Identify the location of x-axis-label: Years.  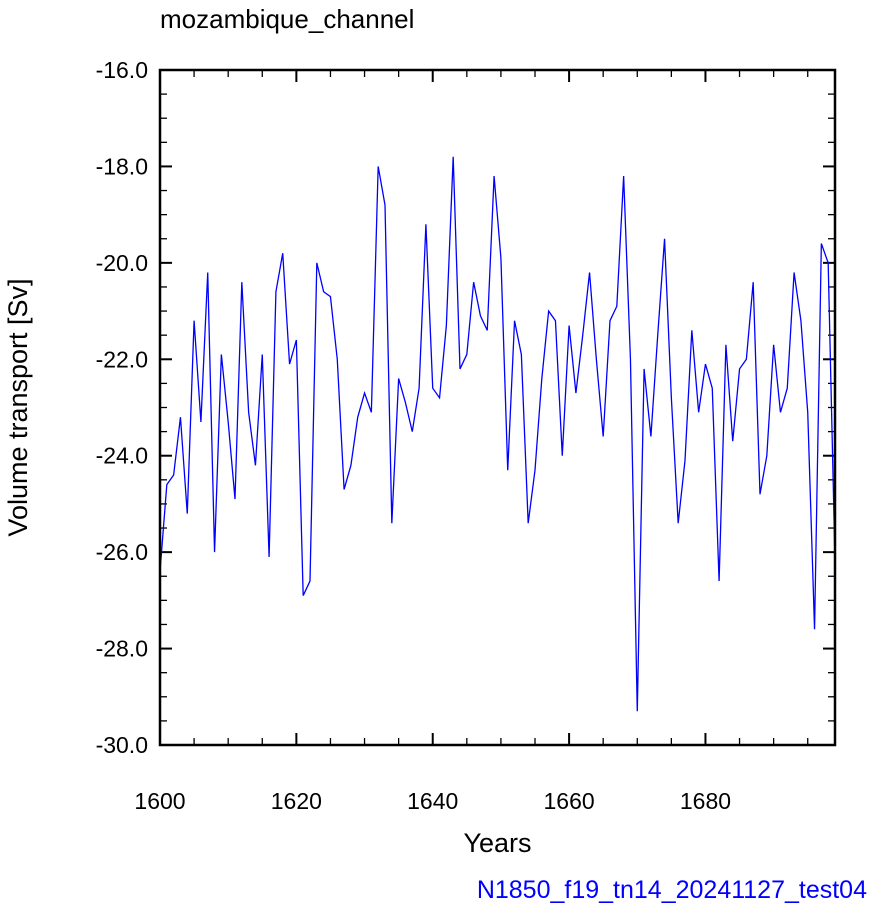
(497, 843).